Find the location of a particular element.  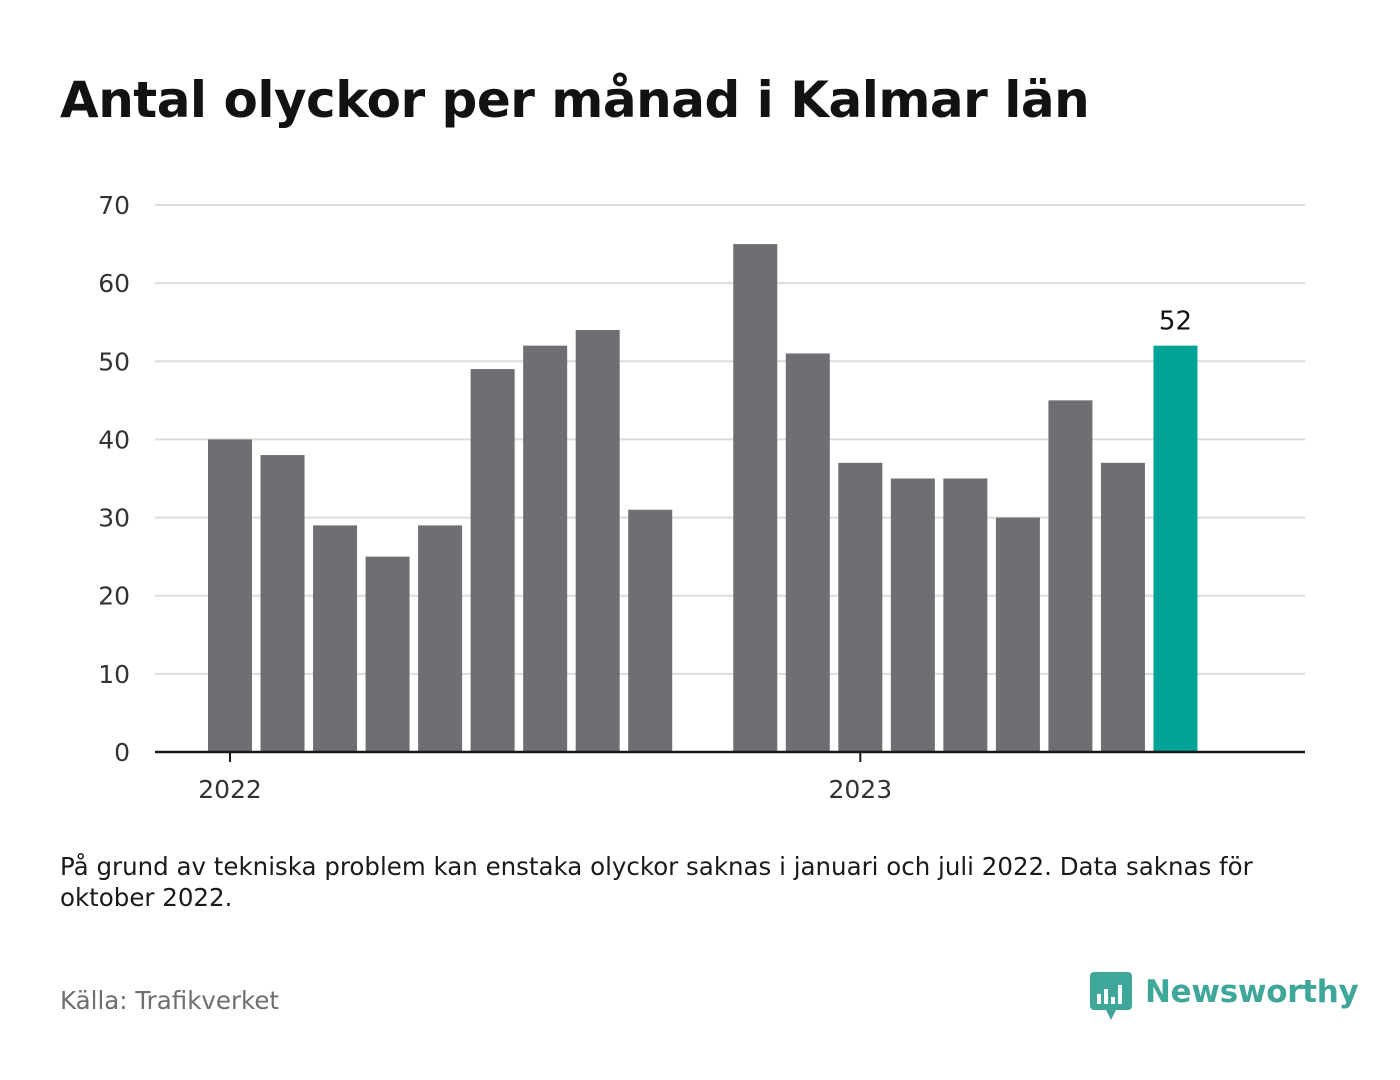

source-credit: Källa: Trafikverket is located at coordinates (170, 1000).